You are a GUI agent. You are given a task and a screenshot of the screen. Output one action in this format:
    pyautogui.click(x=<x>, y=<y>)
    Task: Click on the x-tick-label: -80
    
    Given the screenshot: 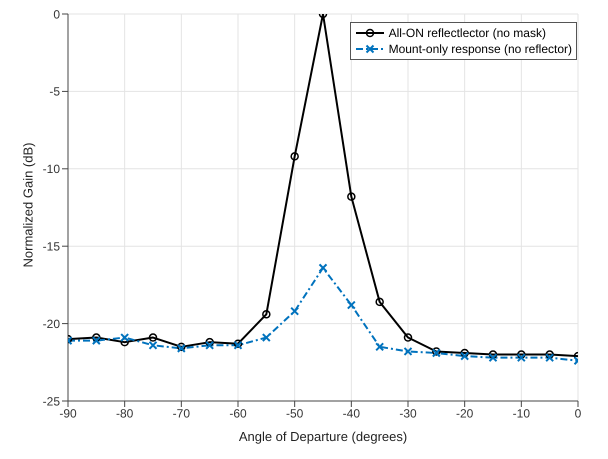 What is the action you would take?
    pyautogui.click(x=125, y=413)
    